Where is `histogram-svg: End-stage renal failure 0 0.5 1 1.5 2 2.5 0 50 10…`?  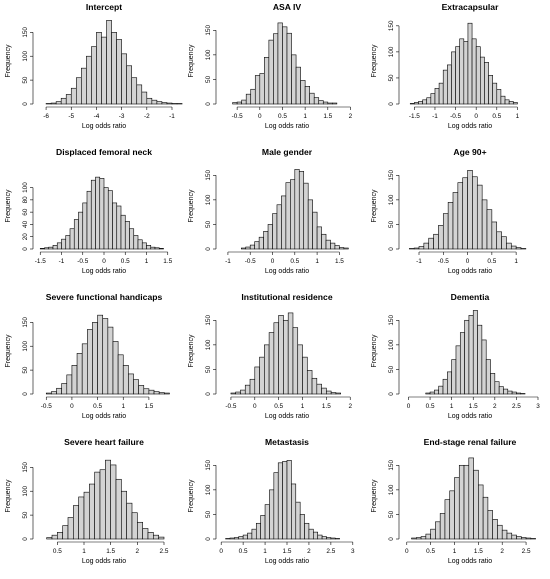
histogram-svg: End-stage renal failure 0 0.5 1 1.5 2 2.5 0 50 10… is located at coordinates (453, 501).